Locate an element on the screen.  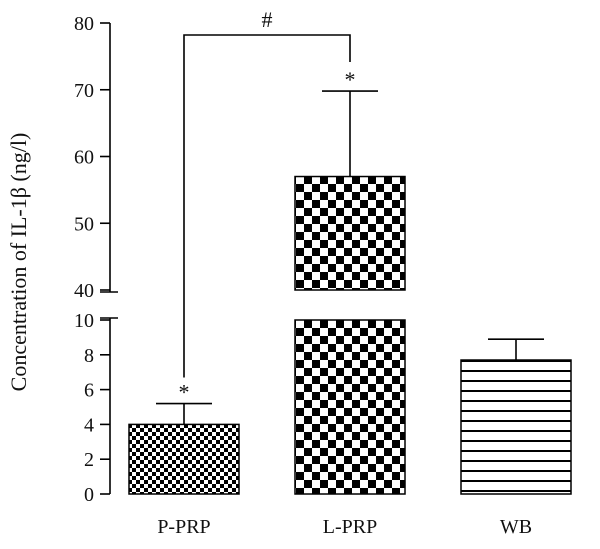
y-tick-label-lower-2: 2 is located at coordinates (89, 460).